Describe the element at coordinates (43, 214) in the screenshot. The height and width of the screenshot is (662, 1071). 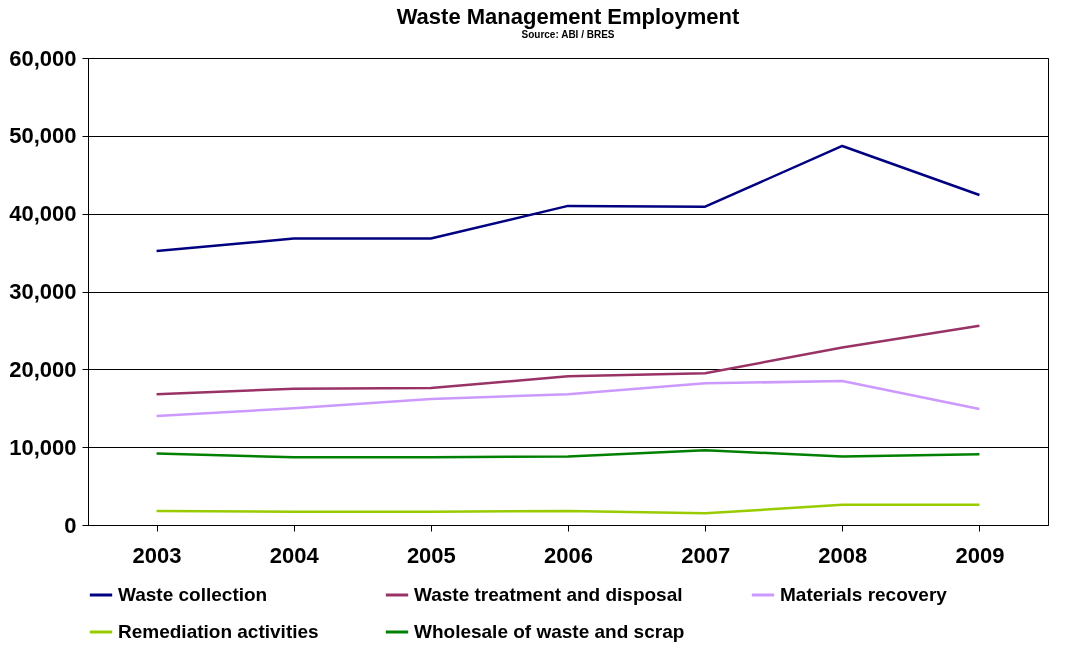
I see `y-tick-label: 40,000` at that location.